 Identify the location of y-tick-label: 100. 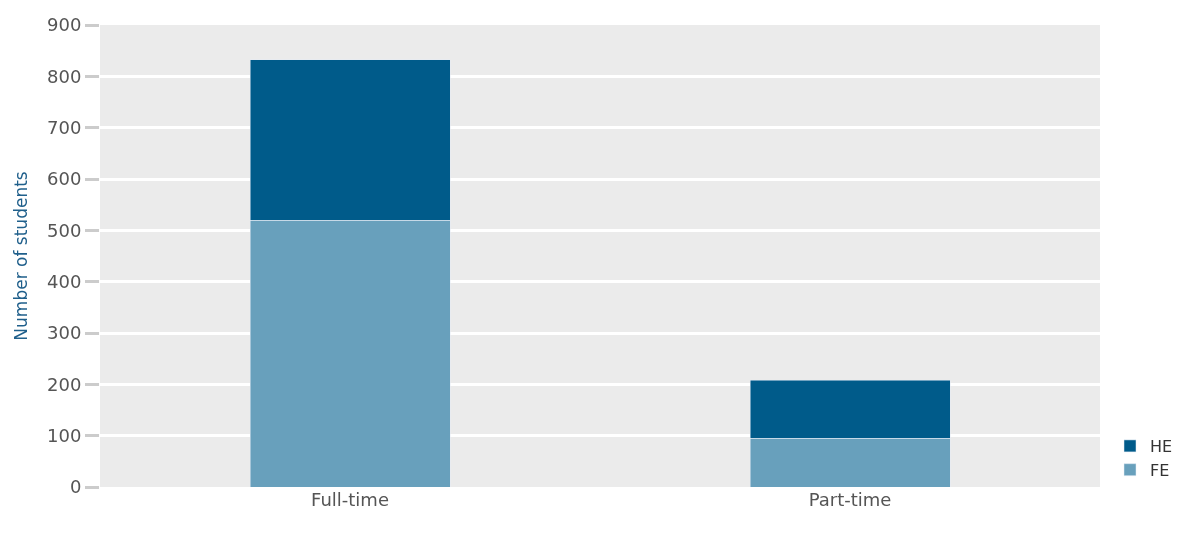
(64, 435).